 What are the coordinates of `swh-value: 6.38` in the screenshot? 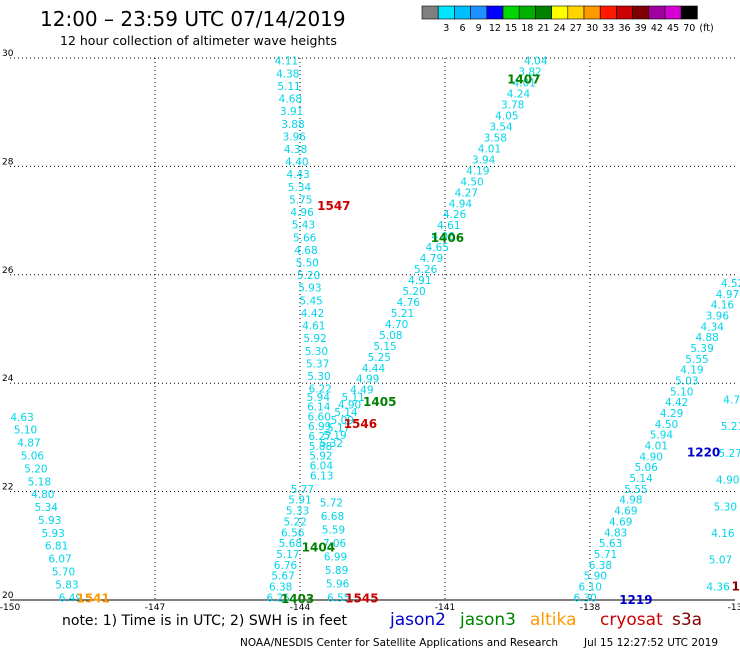 It's located at (600, 566).